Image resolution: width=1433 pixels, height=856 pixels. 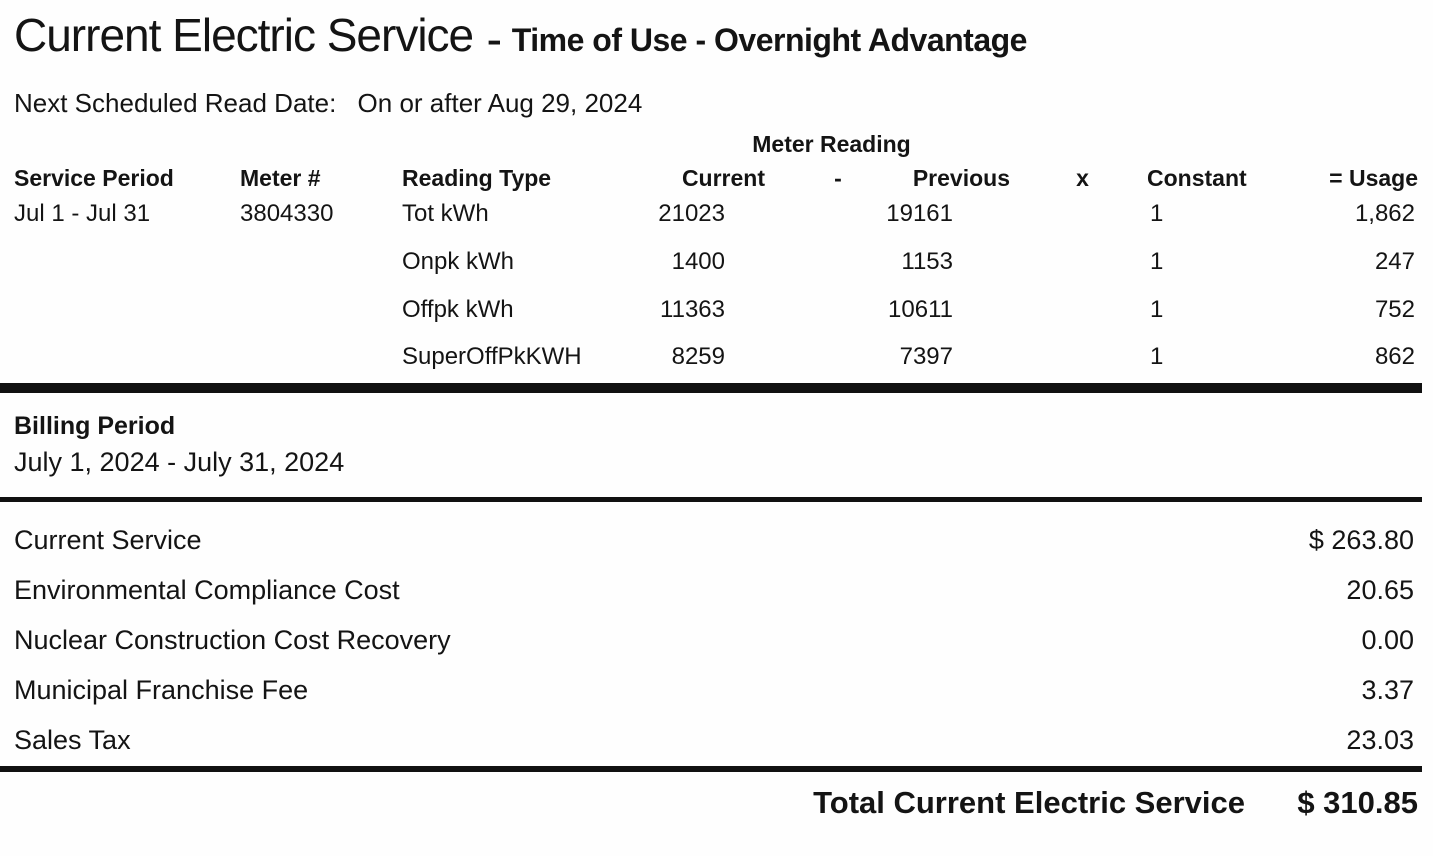 I want to click on charge-label: Current Service, so click(x=108, y=540).